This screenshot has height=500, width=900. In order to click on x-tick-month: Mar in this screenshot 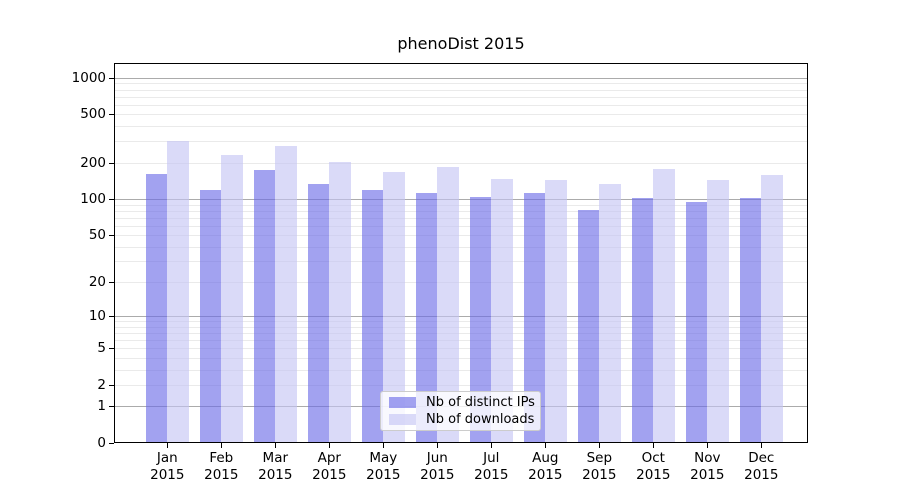, I will do `click(275, 458)`.